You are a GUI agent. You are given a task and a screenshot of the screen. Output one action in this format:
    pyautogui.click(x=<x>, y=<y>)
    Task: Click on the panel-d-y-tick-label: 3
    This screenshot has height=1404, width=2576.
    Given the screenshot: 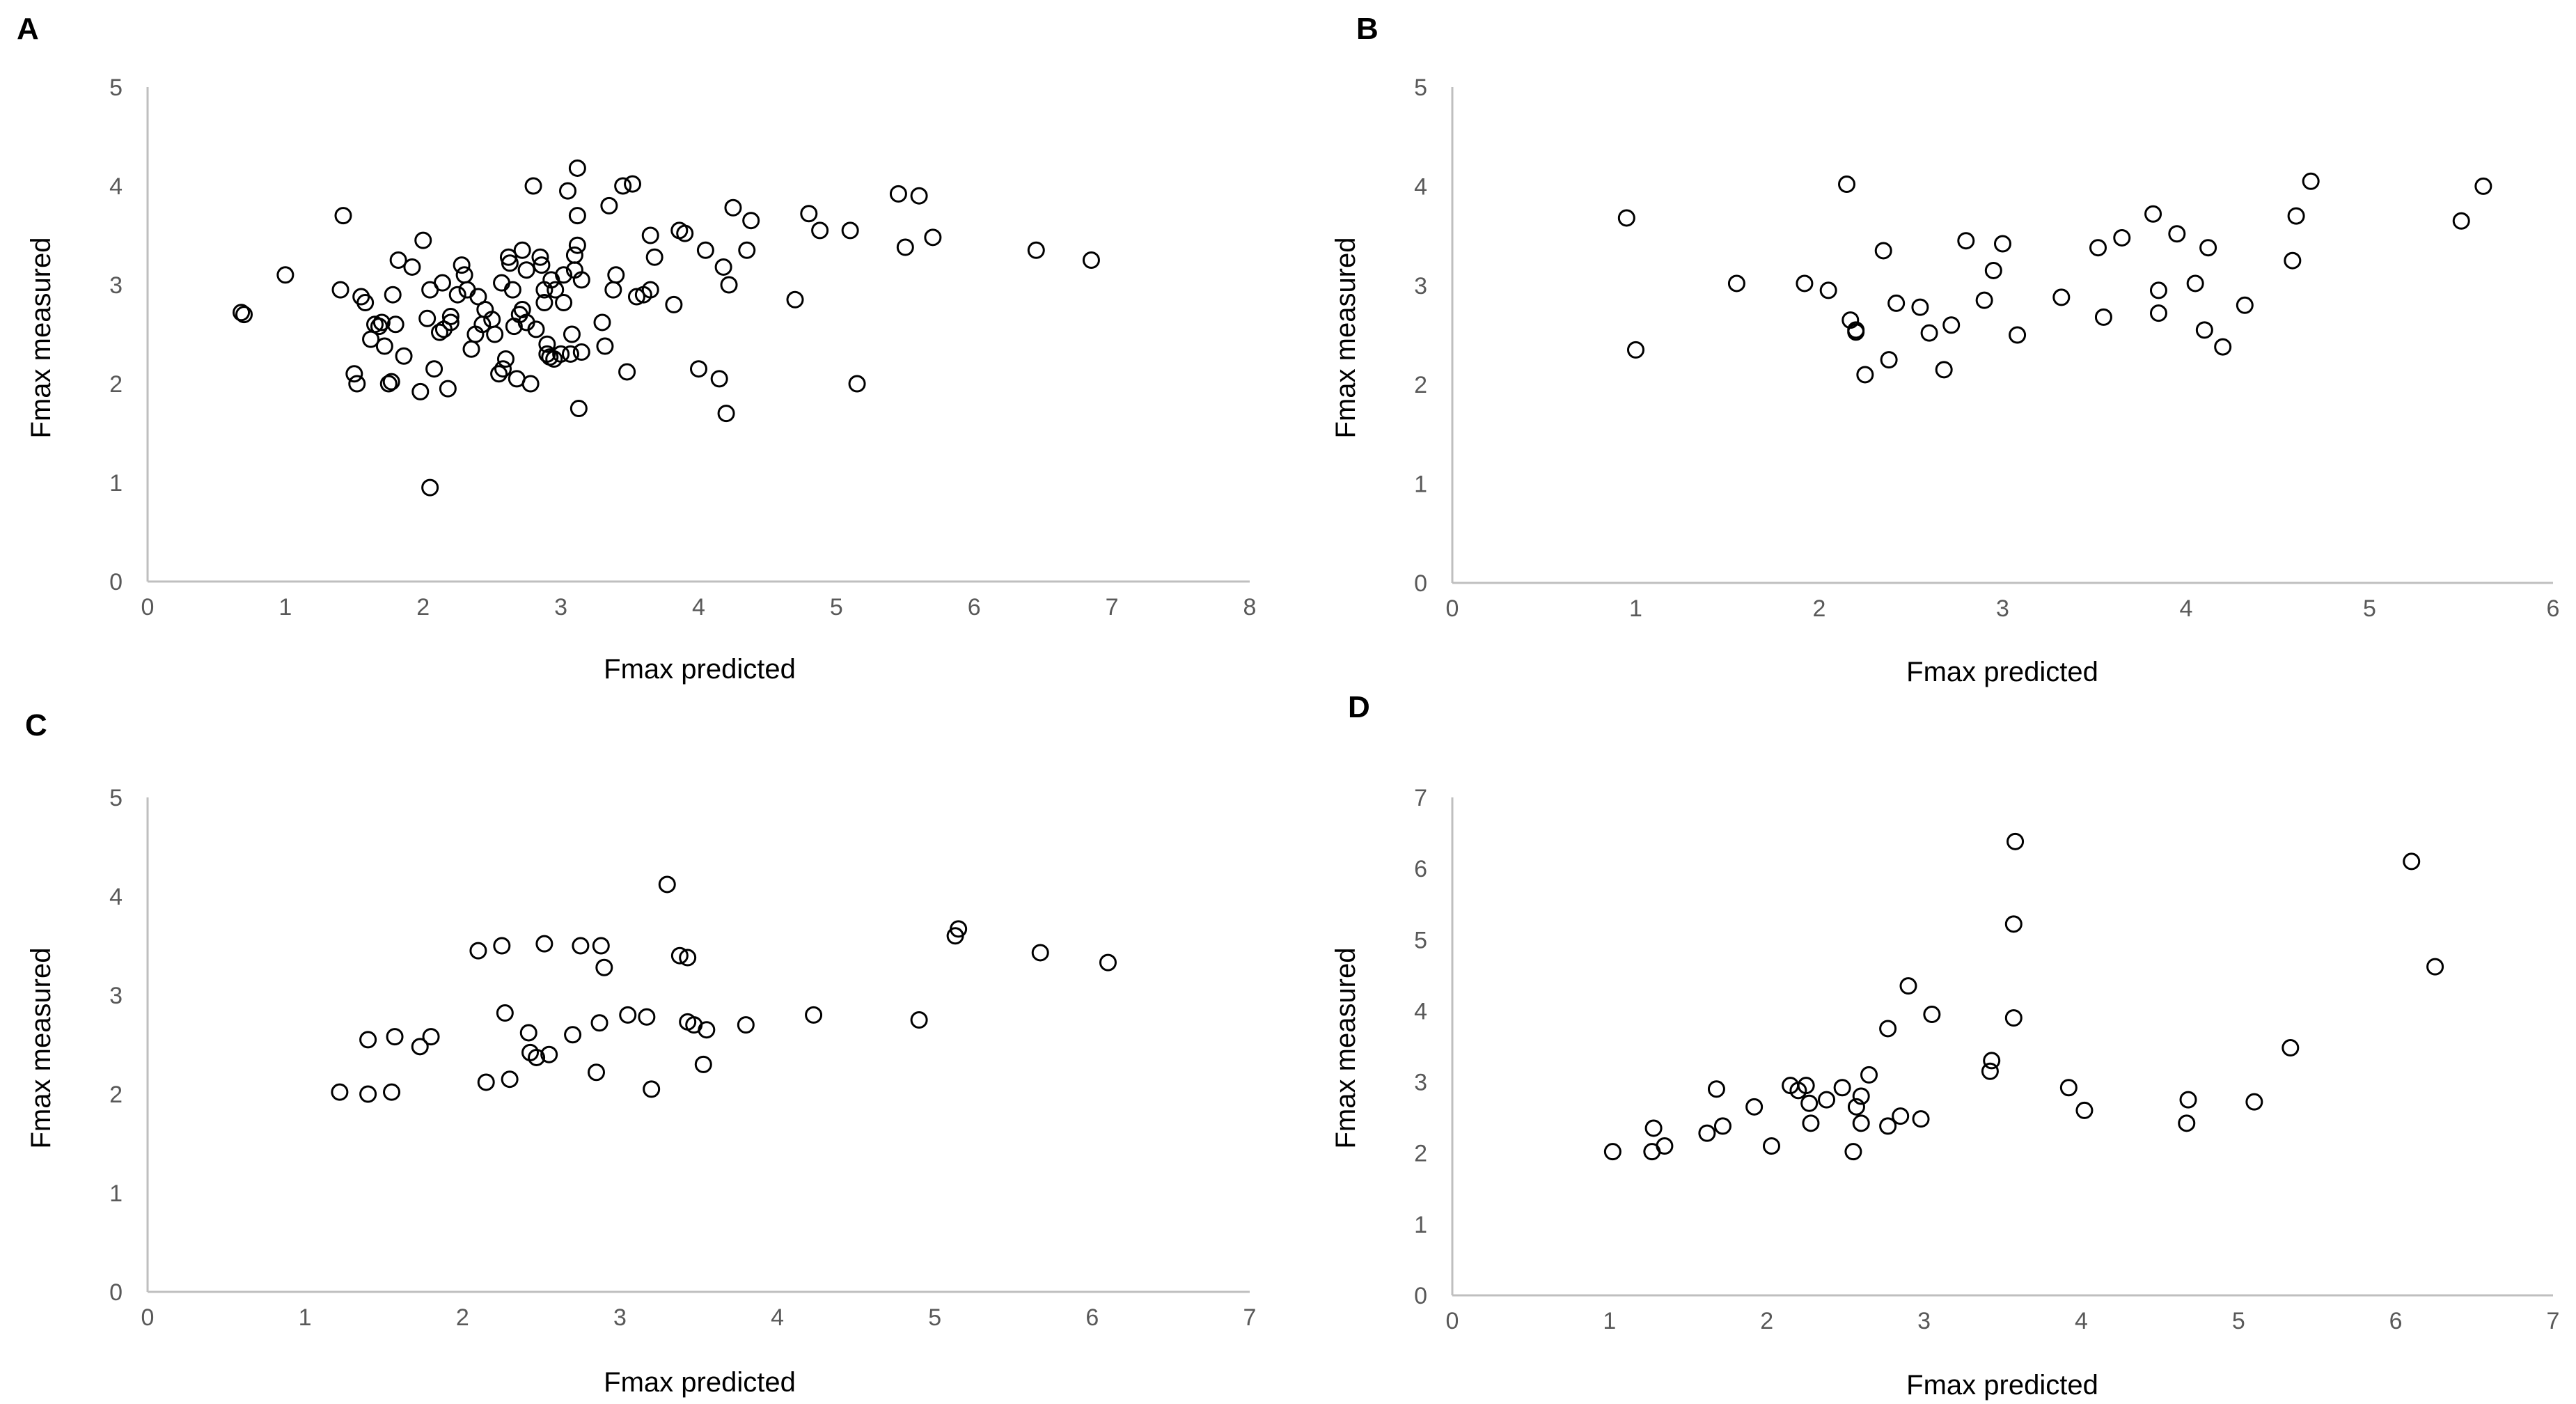 What is the action you would take?
    pyautogui.click(x=1420, y=1083)
    